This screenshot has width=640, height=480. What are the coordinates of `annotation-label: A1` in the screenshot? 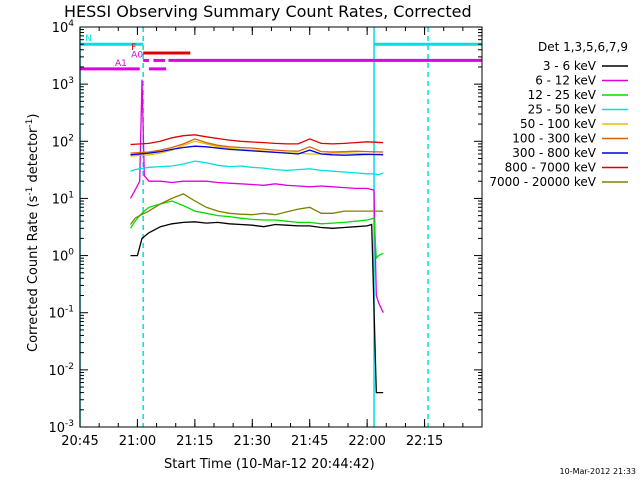 It's located at (121, 64).